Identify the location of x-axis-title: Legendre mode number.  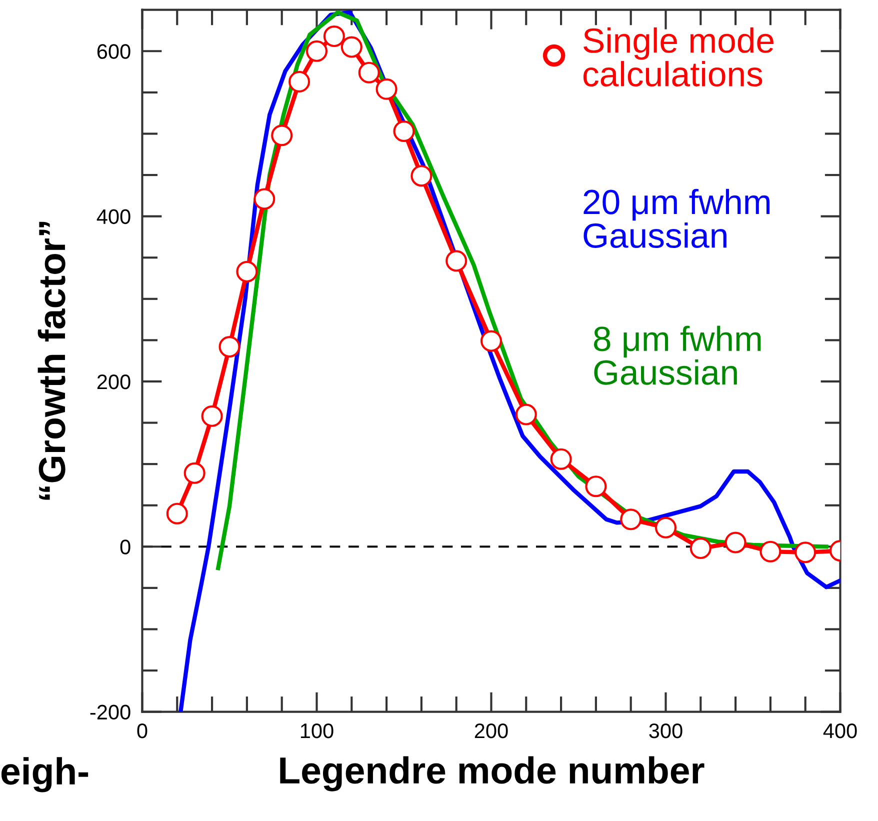
(492, 774).